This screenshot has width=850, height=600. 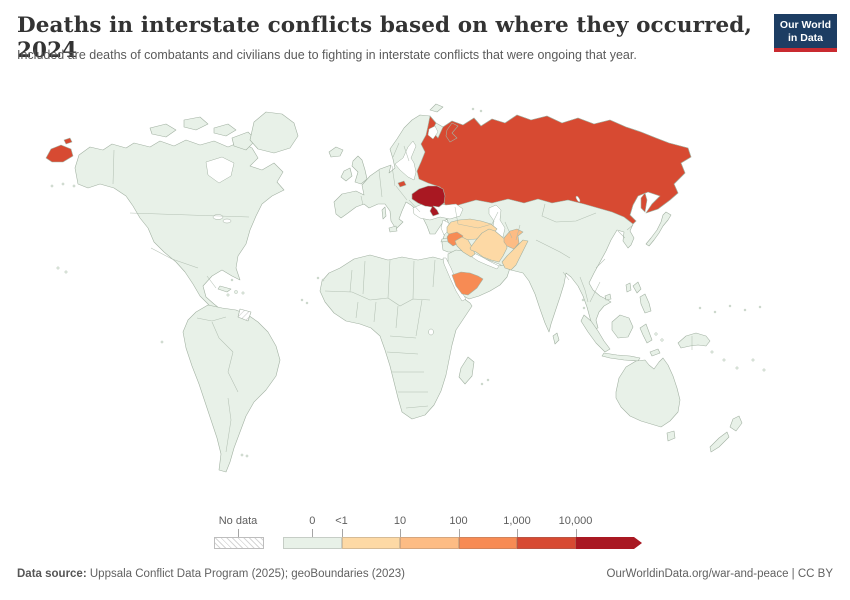 I want to click on island-sardinia, so click(x=384, y=213).